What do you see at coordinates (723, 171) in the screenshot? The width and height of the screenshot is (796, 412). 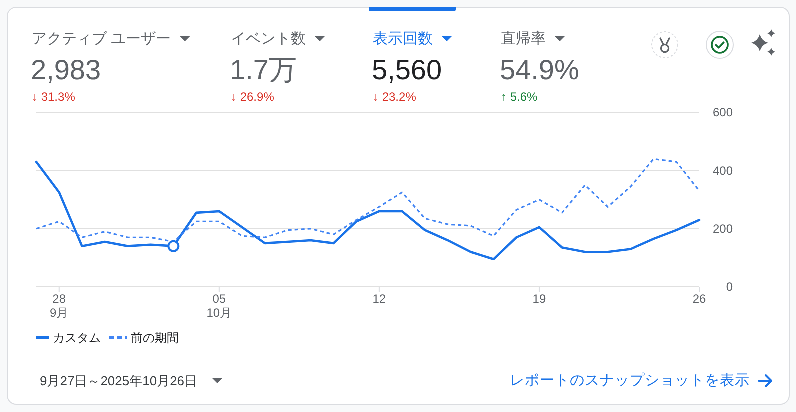 I see `y-tick-label: 400` at bounding box center [723, 171].